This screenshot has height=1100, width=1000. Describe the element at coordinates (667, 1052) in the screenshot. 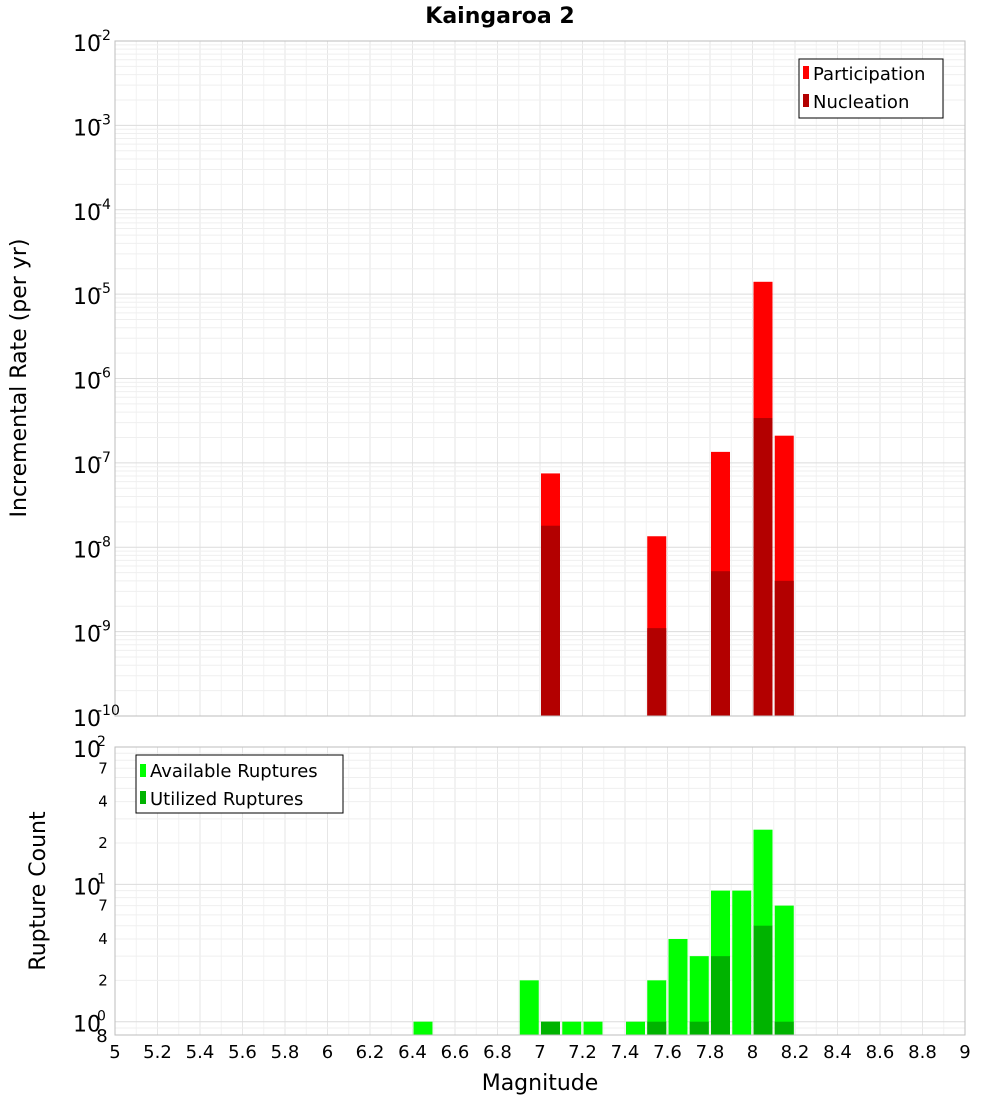

I see `x-tick-label: 7.6` at that location.